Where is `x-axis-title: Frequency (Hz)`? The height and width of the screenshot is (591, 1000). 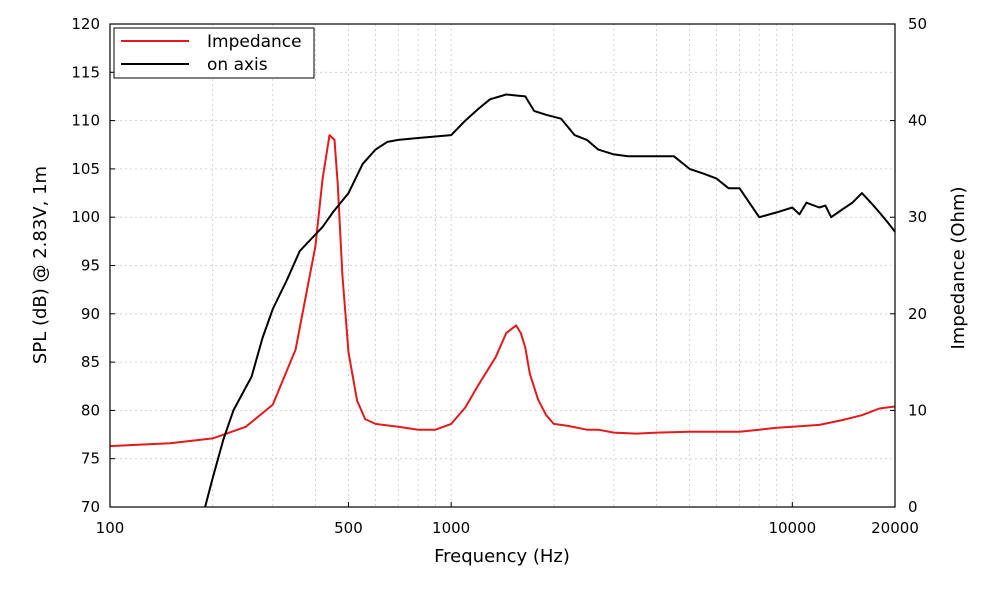 x-axis-title: Frequency (Hz) is located at coordinates (502, 556).